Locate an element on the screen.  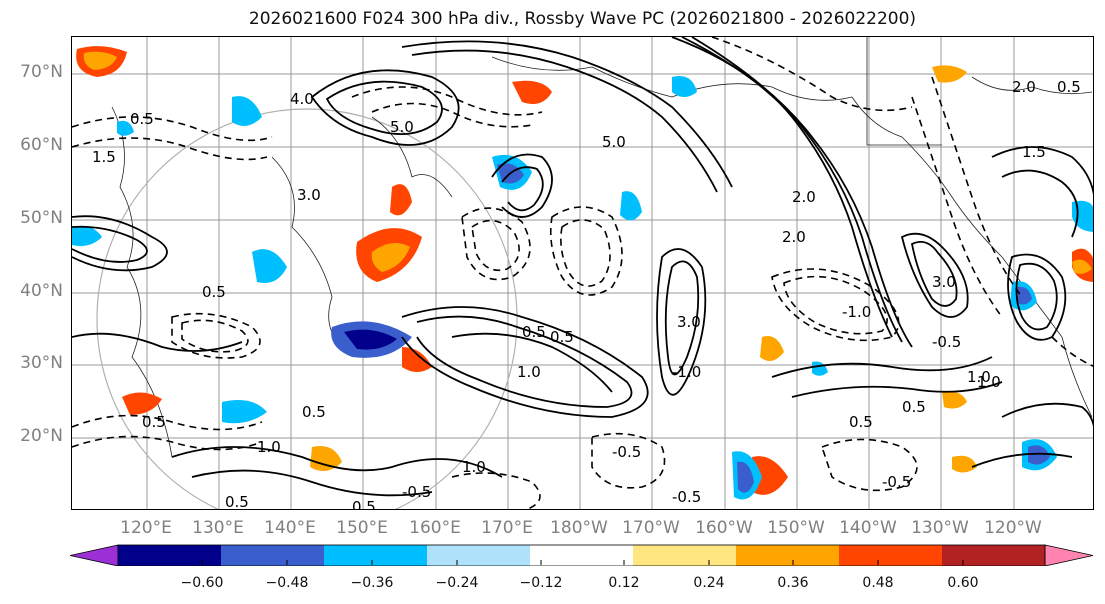
lon-label-130e: 130°E is located at coordinates (218, 528).